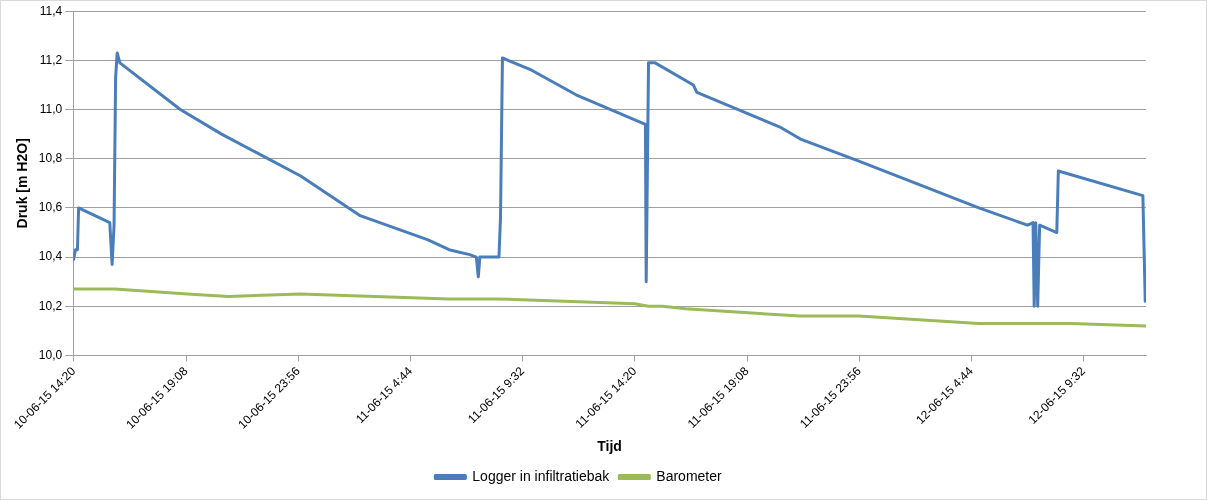  What do you see at coordinates (50, 305) in the screenshot?
I see `y-tick-label: 10,2` at bounding box center [50, 305].